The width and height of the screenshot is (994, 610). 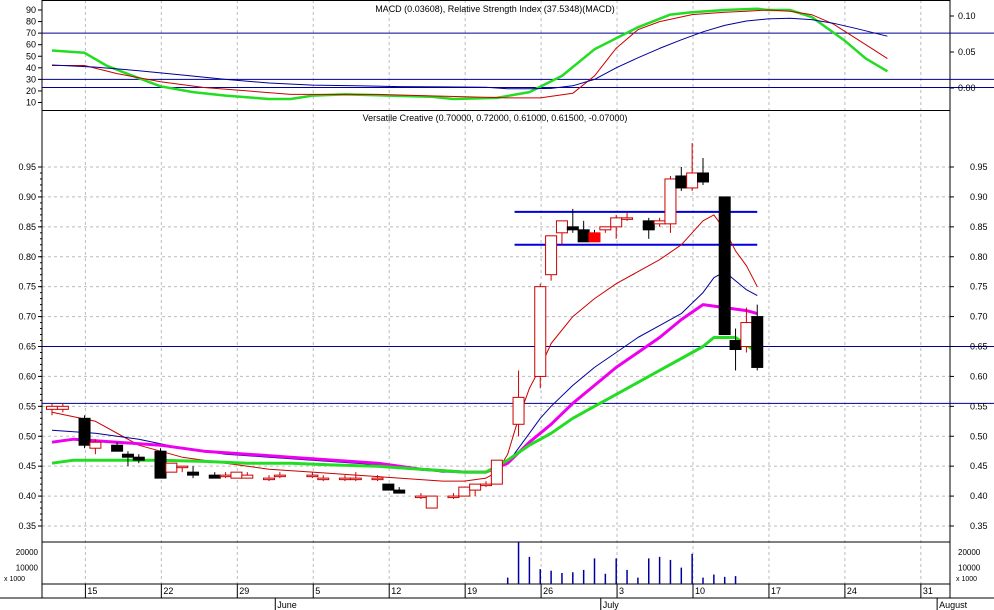 I want to click on price-tick-label-left: 0.40, so click(x=27, y=496).